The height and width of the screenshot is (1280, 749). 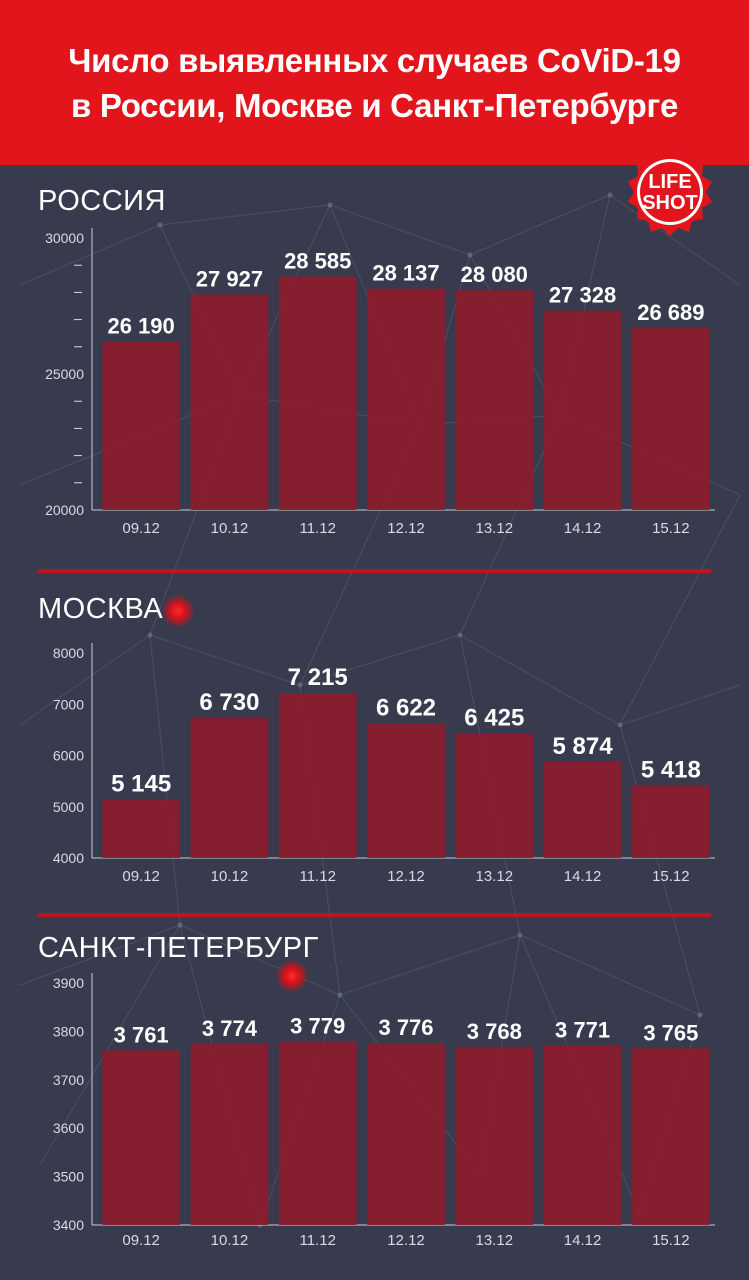 What do you see at coordinates (101, 609) in the screenshot?
I see `section-title-moscow: МОСКВА` at bounding box center [101, 609].